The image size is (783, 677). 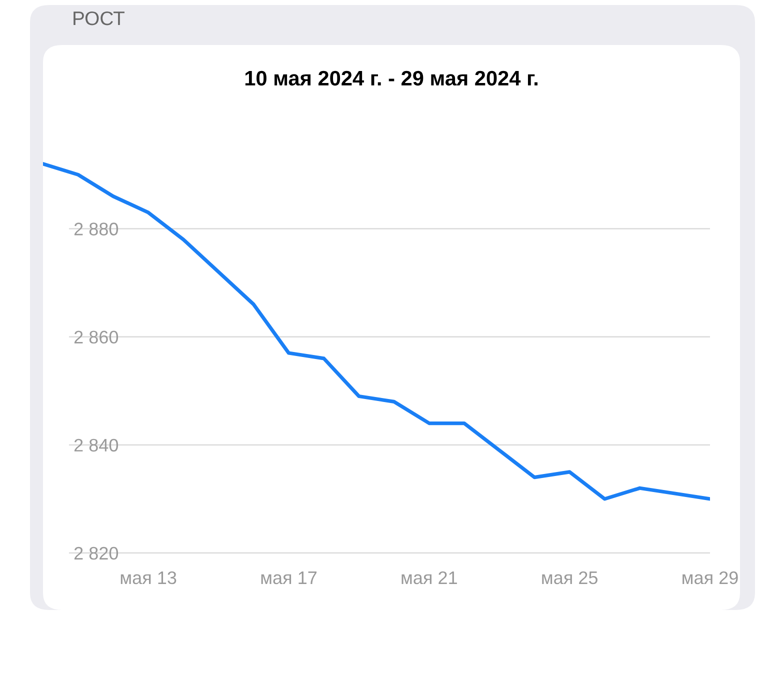 What do you see at coordinates (96, 445) in the screenshot?
I see `y-tick-label: 2 840` at bounding box center [96, 445].